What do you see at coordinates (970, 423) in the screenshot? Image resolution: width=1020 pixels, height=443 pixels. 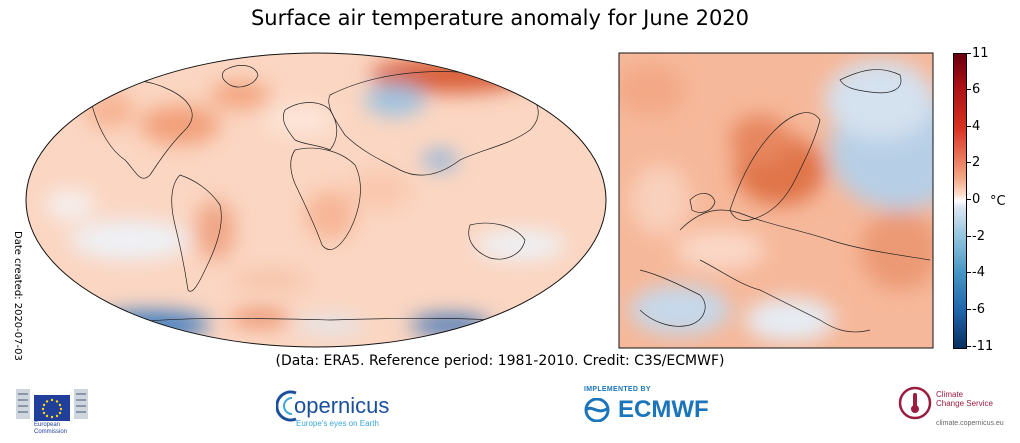 I see `c3s-url: climate.copernicus.eu` at bounding box center [970, 423].